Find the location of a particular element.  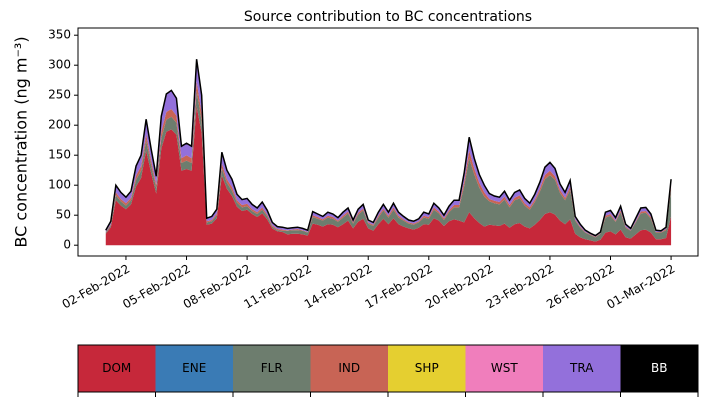

x-tick-label: 17-Feb-2022 is located at coordinates (398, 287).